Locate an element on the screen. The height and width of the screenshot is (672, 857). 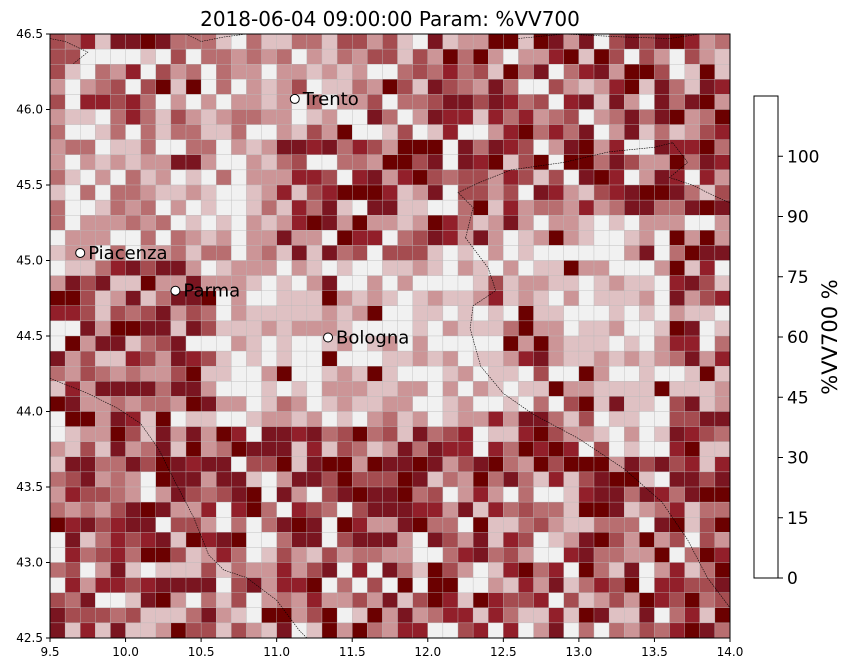
x-tick-label: 13.0 is located at coordinates (579, 652).